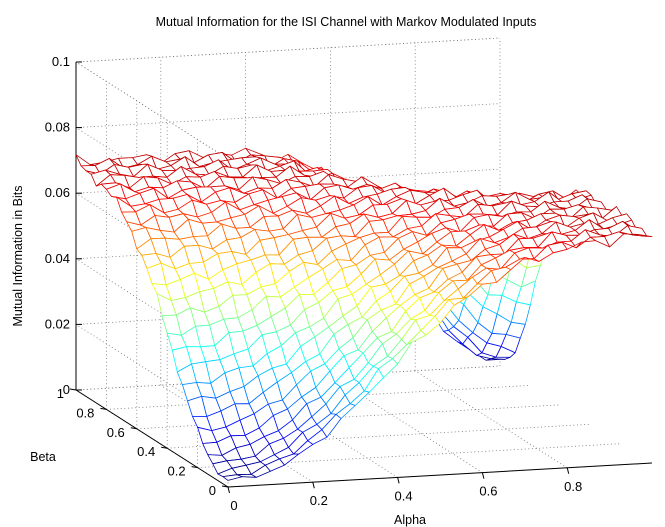  What do you see at coordinates (61, 61) in the screenshot?
I see `z-tick-label: 0.1` at bounding box center [61, 61].